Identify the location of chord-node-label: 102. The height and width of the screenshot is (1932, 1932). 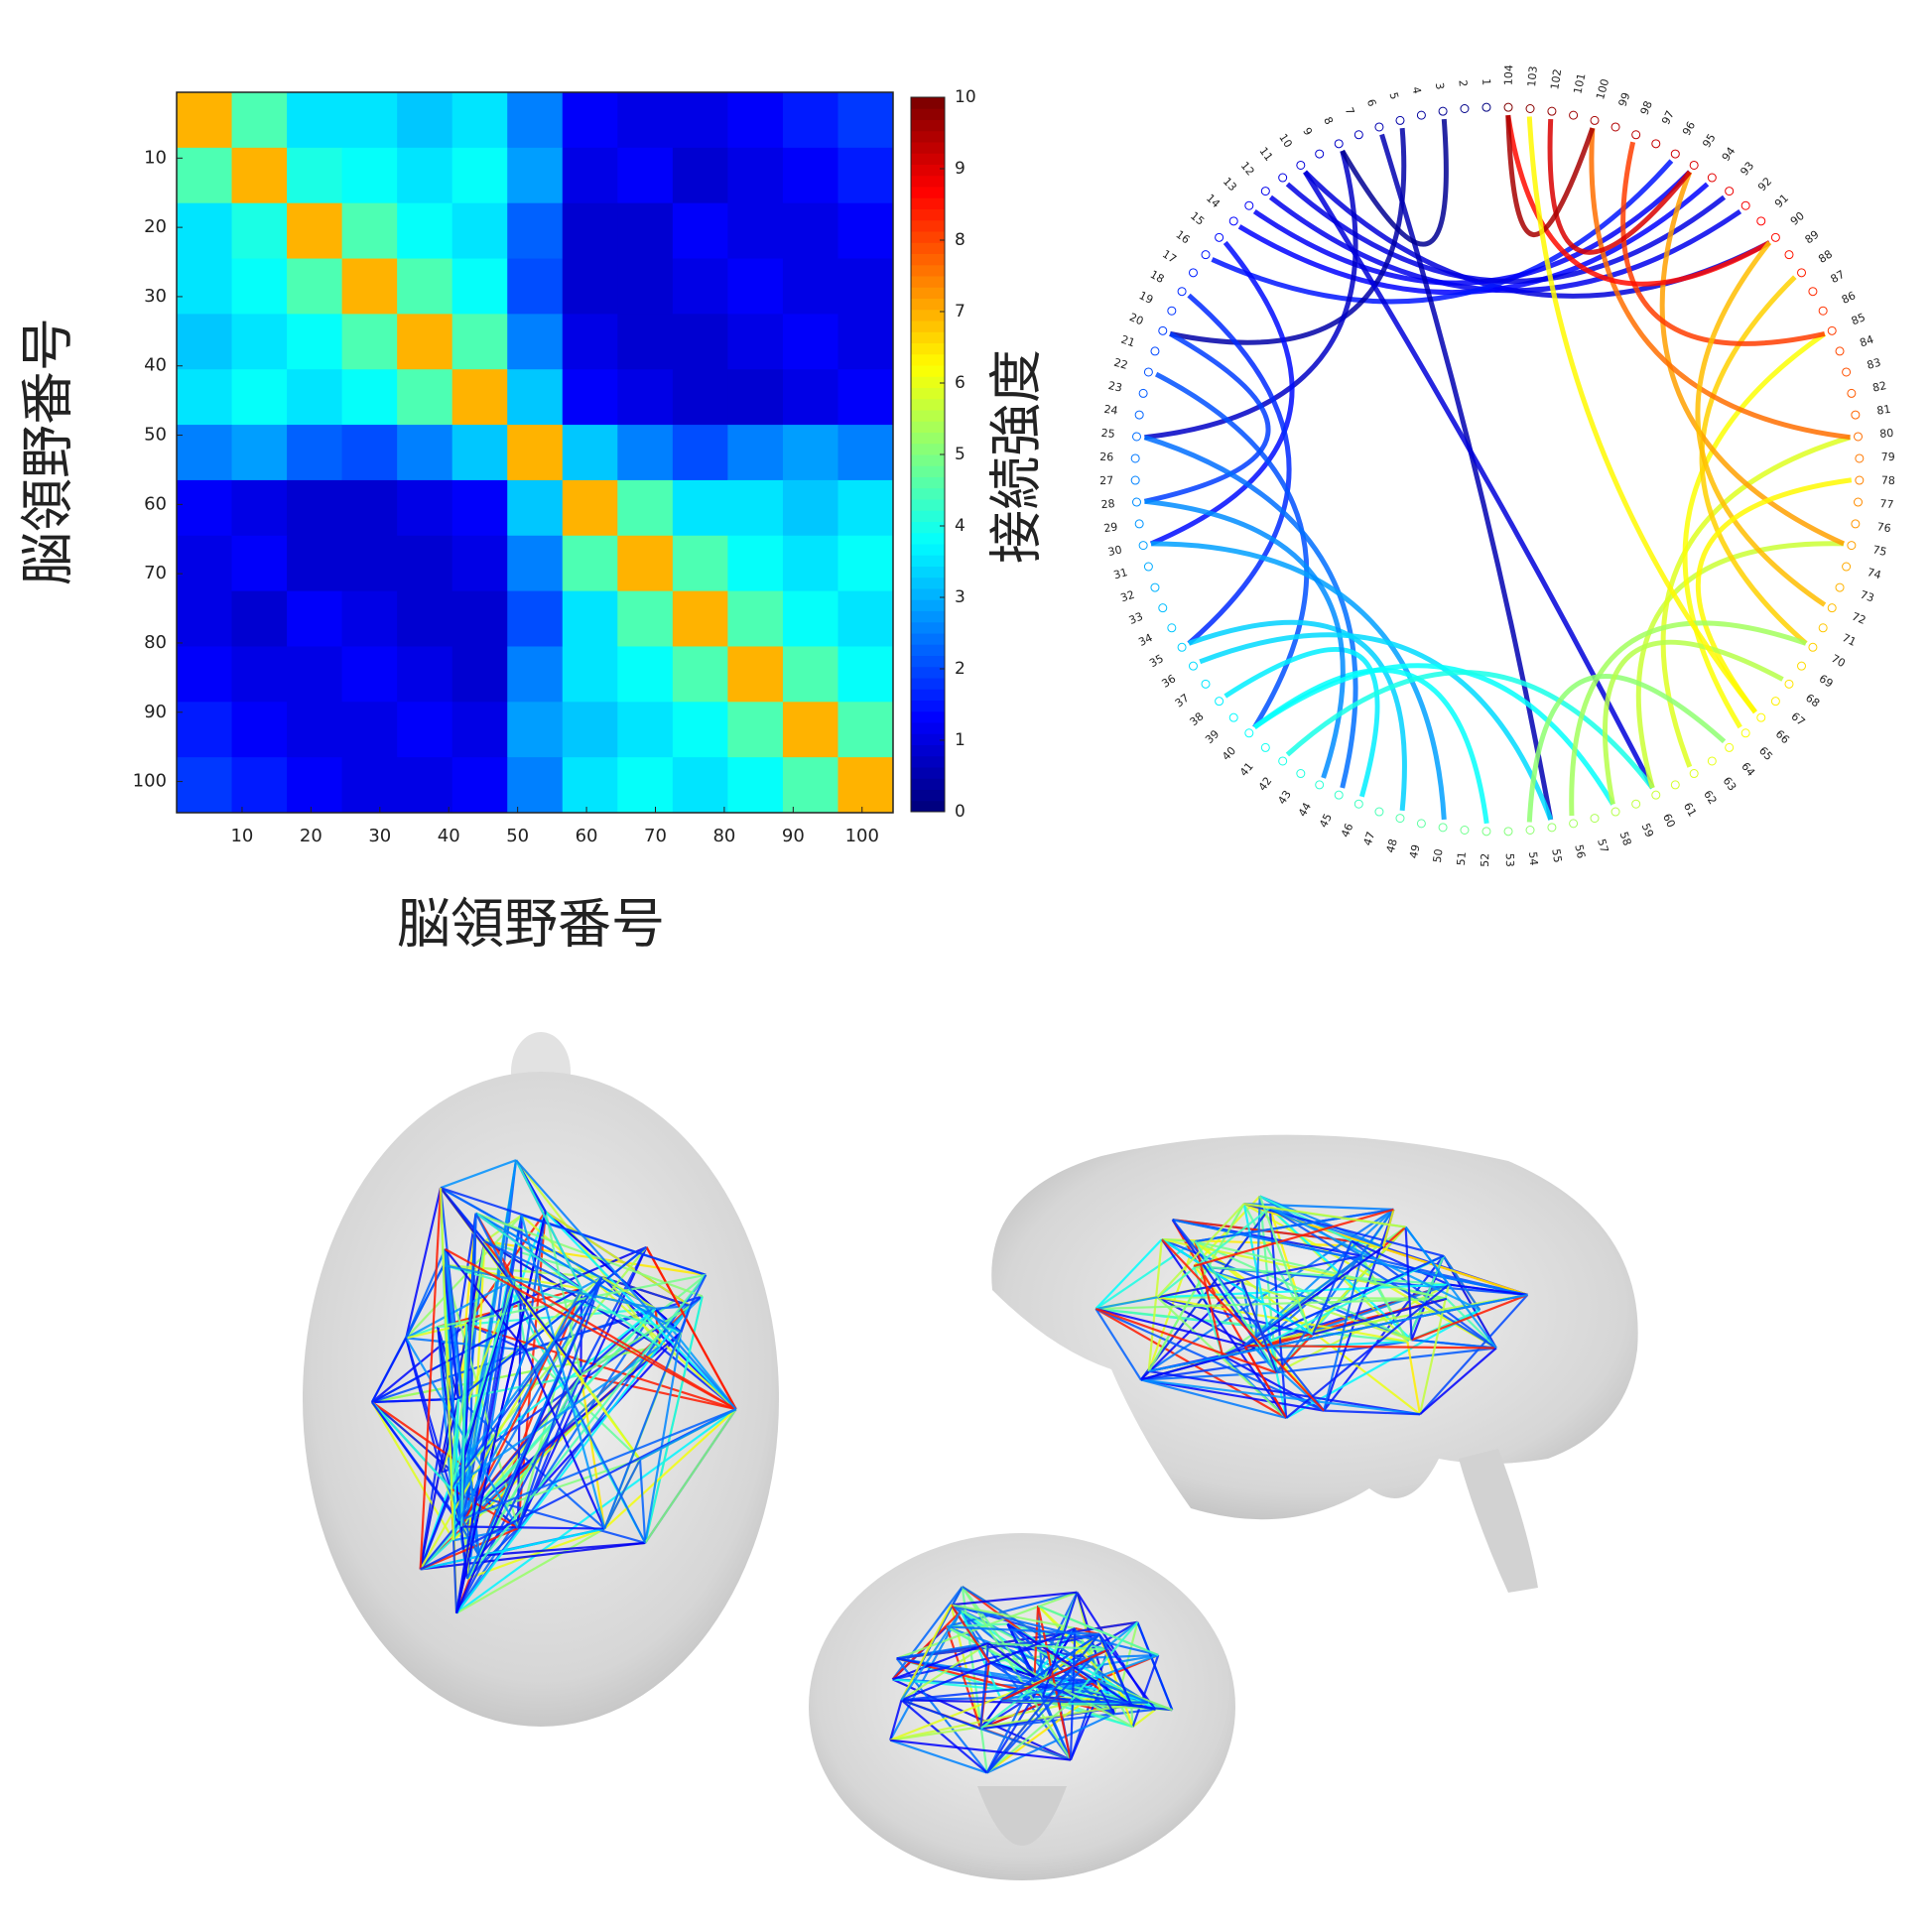
(1556, 80).